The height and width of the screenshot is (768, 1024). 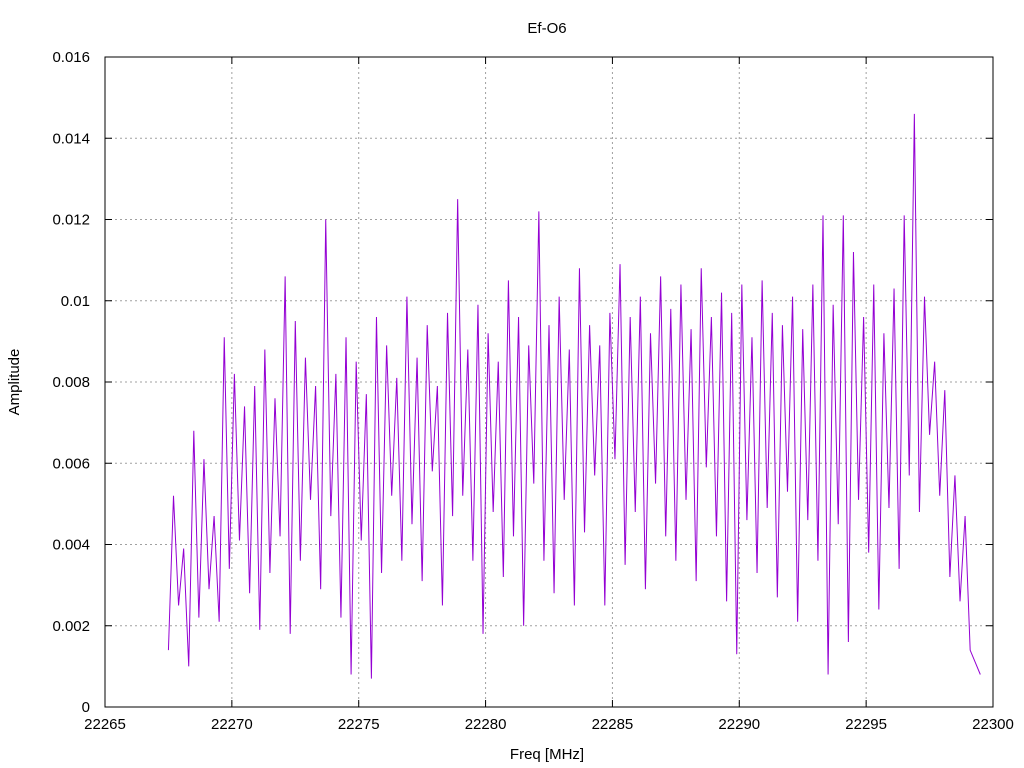 I want to click on y-tick-label: 0.014, so click(x=71, y=138).